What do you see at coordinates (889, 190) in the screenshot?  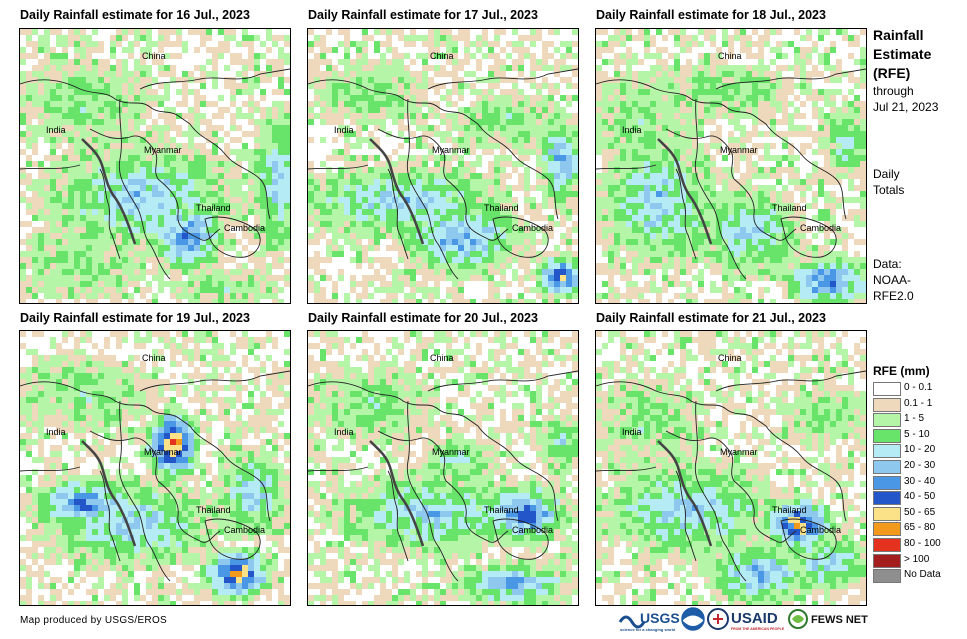 I see `totals-label: Totals` at bounding box center [889, 190].